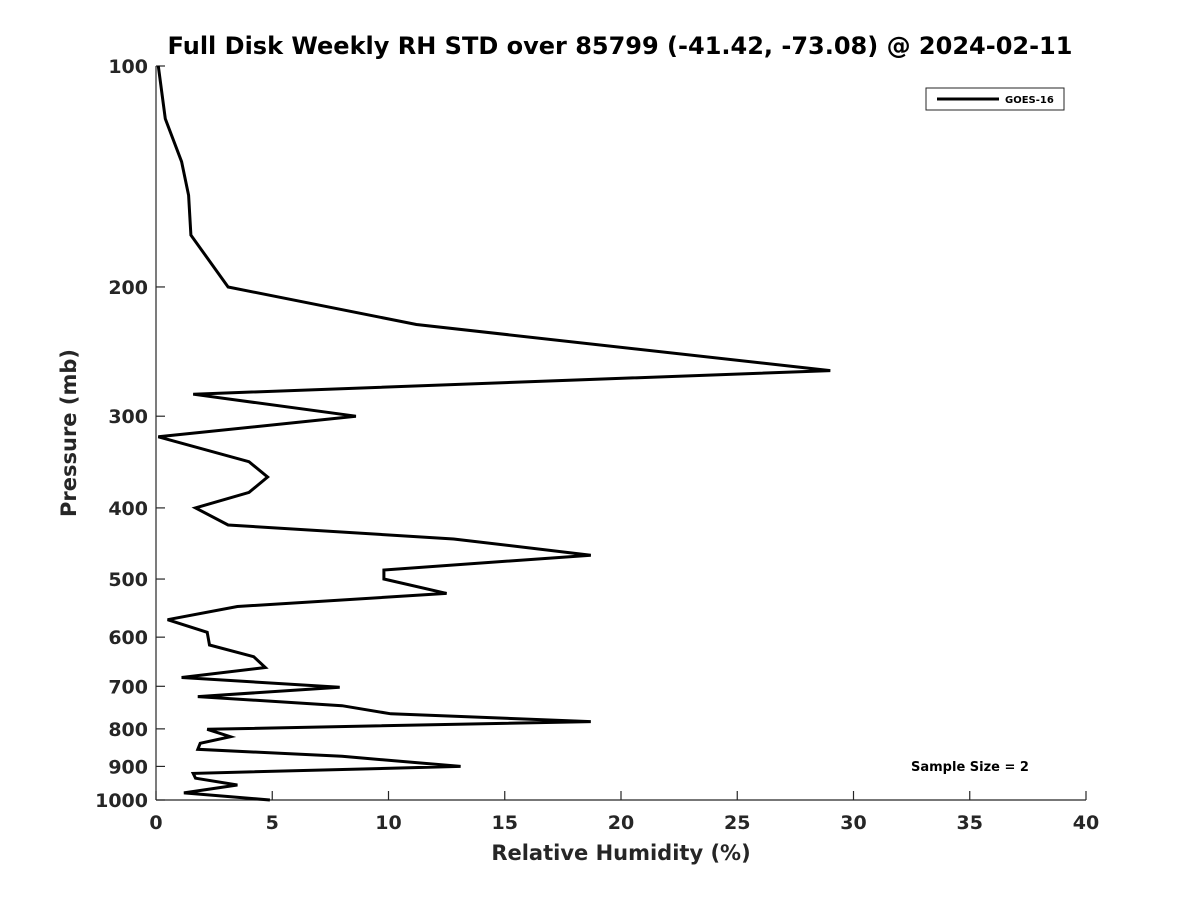  I want to click on x-tick-label: 20, so click(621, 823).